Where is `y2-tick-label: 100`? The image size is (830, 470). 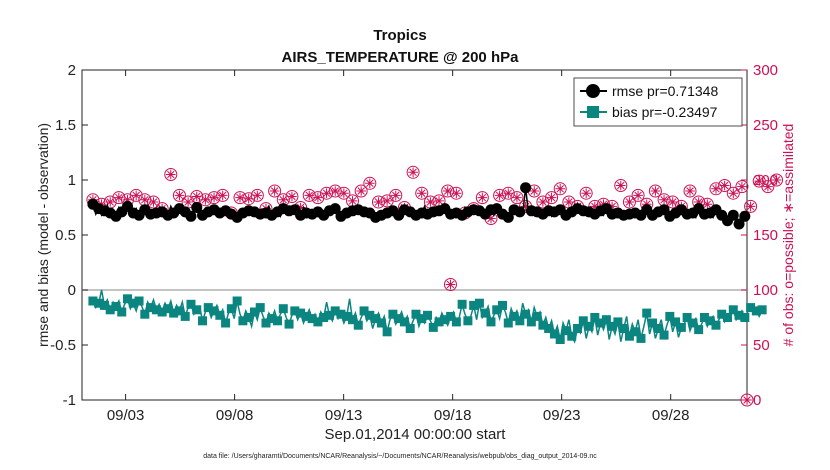
y2-tick-label: 100 is located at coordinates (765, 290).